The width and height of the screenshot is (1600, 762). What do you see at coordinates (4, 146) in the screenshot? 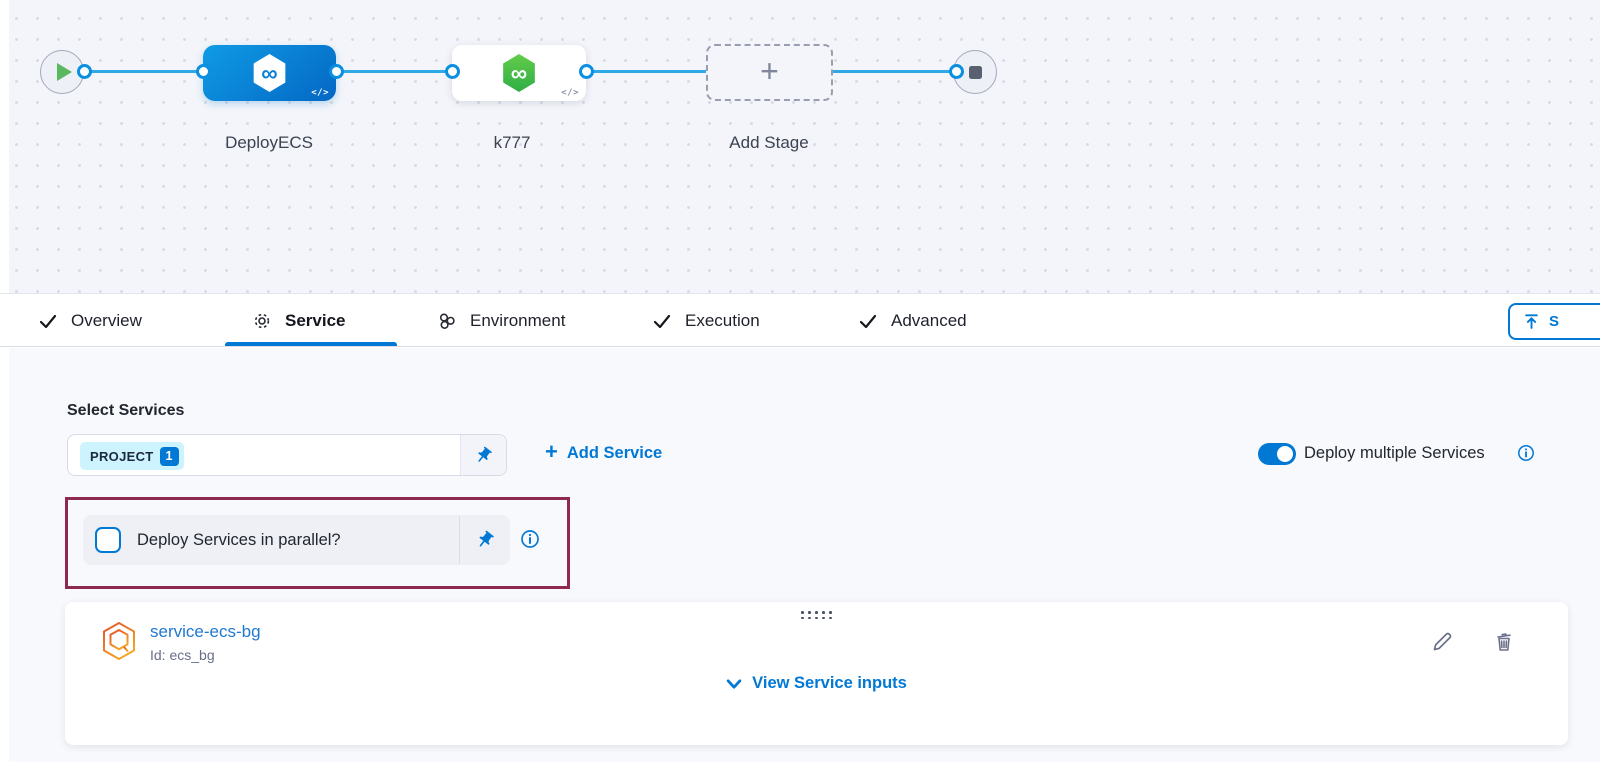
I see `left-edge-strip` at bounding box center [4, 146].